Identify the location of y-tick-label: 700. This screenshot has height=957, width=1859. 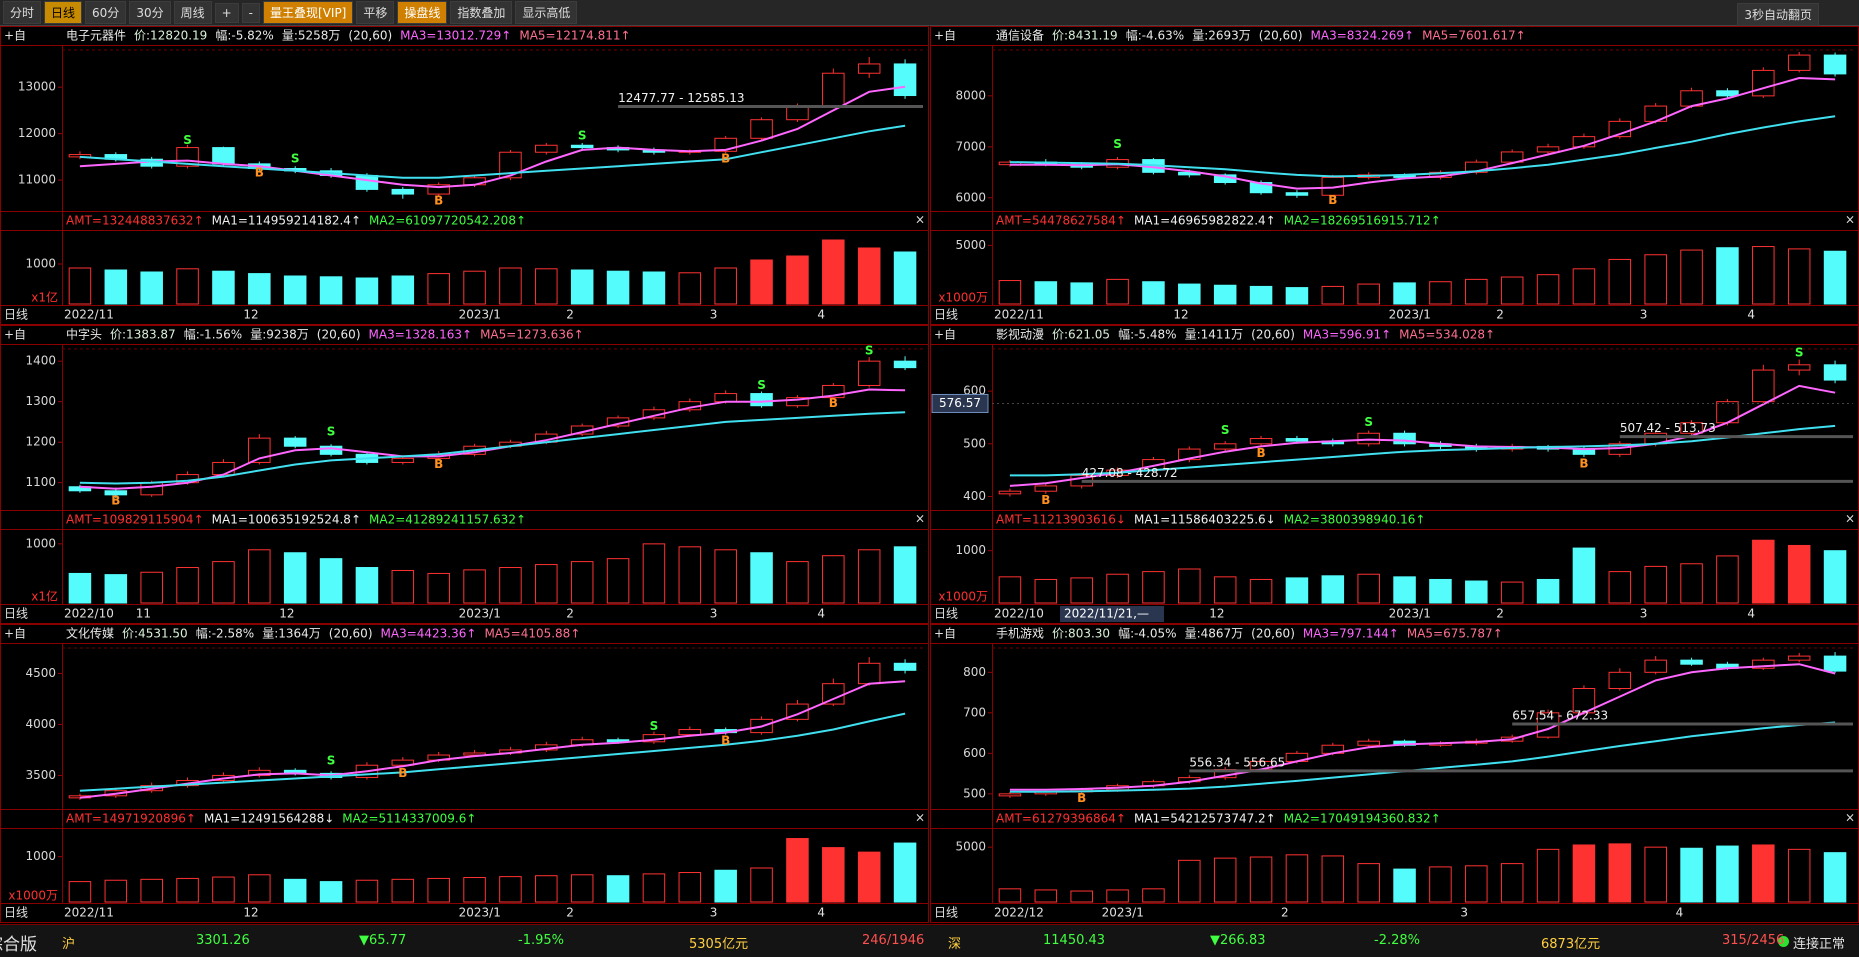
(974, 712).